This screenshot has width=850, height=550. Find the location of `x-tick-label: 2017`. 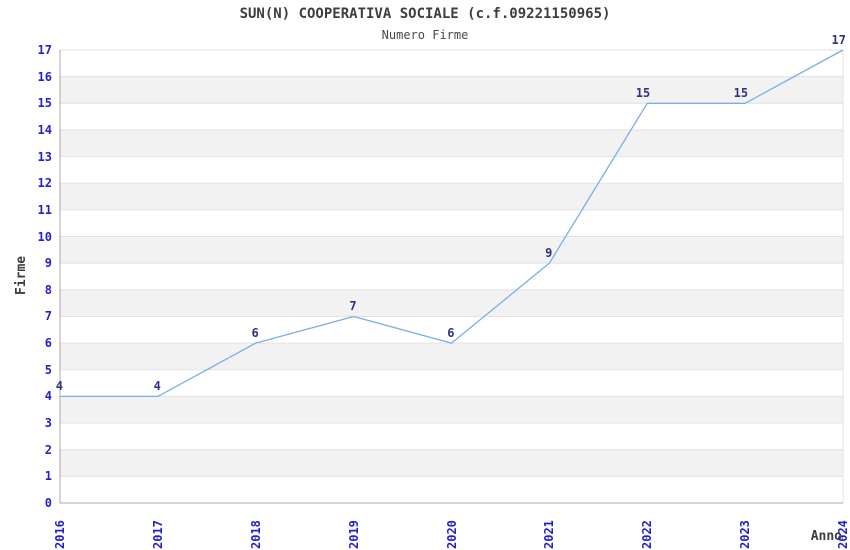

x-tick-label: 2017 is located at coordinates (157, 534).